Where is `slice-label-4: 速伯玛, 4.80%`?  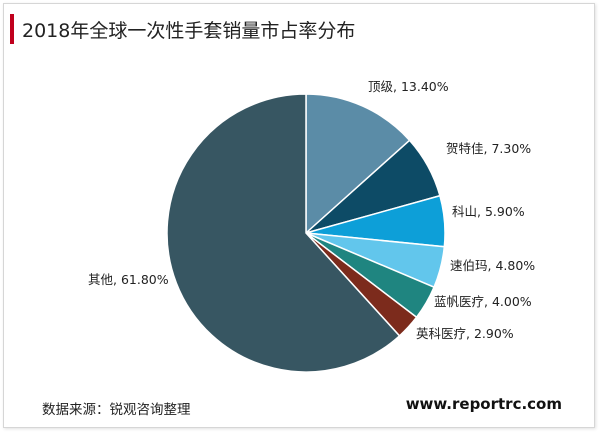
slice-label-4: 速伯玛, 4.80% is located at coordinates (492, 265).